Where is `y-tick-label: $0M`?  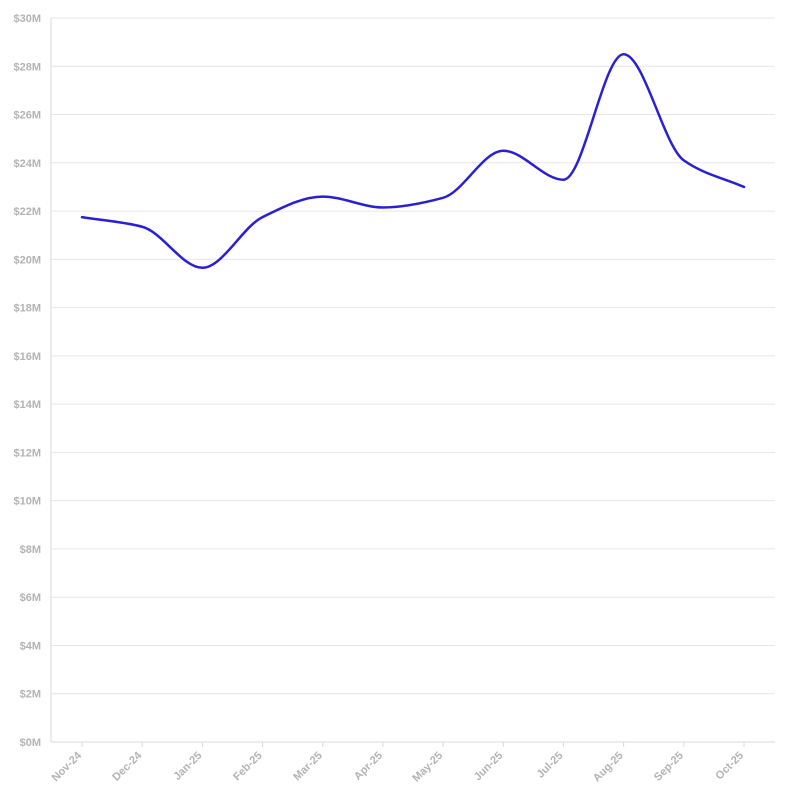
y-tick-label: $0M is located at coordinates (30, 743).